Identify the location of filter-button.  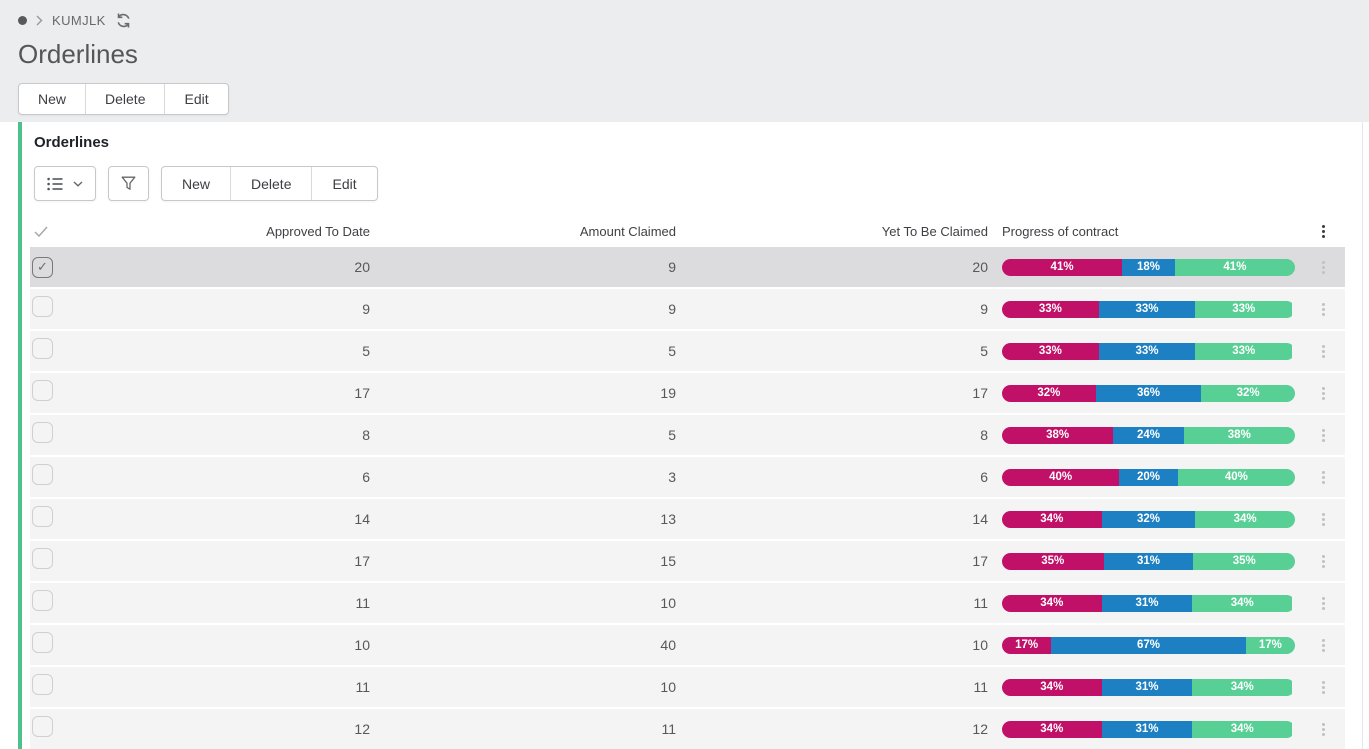
(128, 183).